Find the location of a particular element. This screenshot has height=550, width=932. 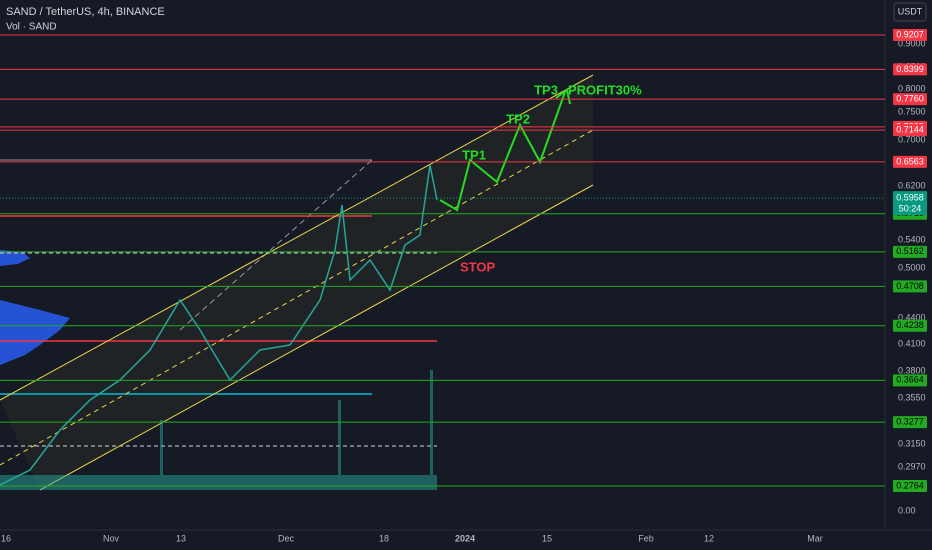

currency-button is located at coordinates (910, 12).